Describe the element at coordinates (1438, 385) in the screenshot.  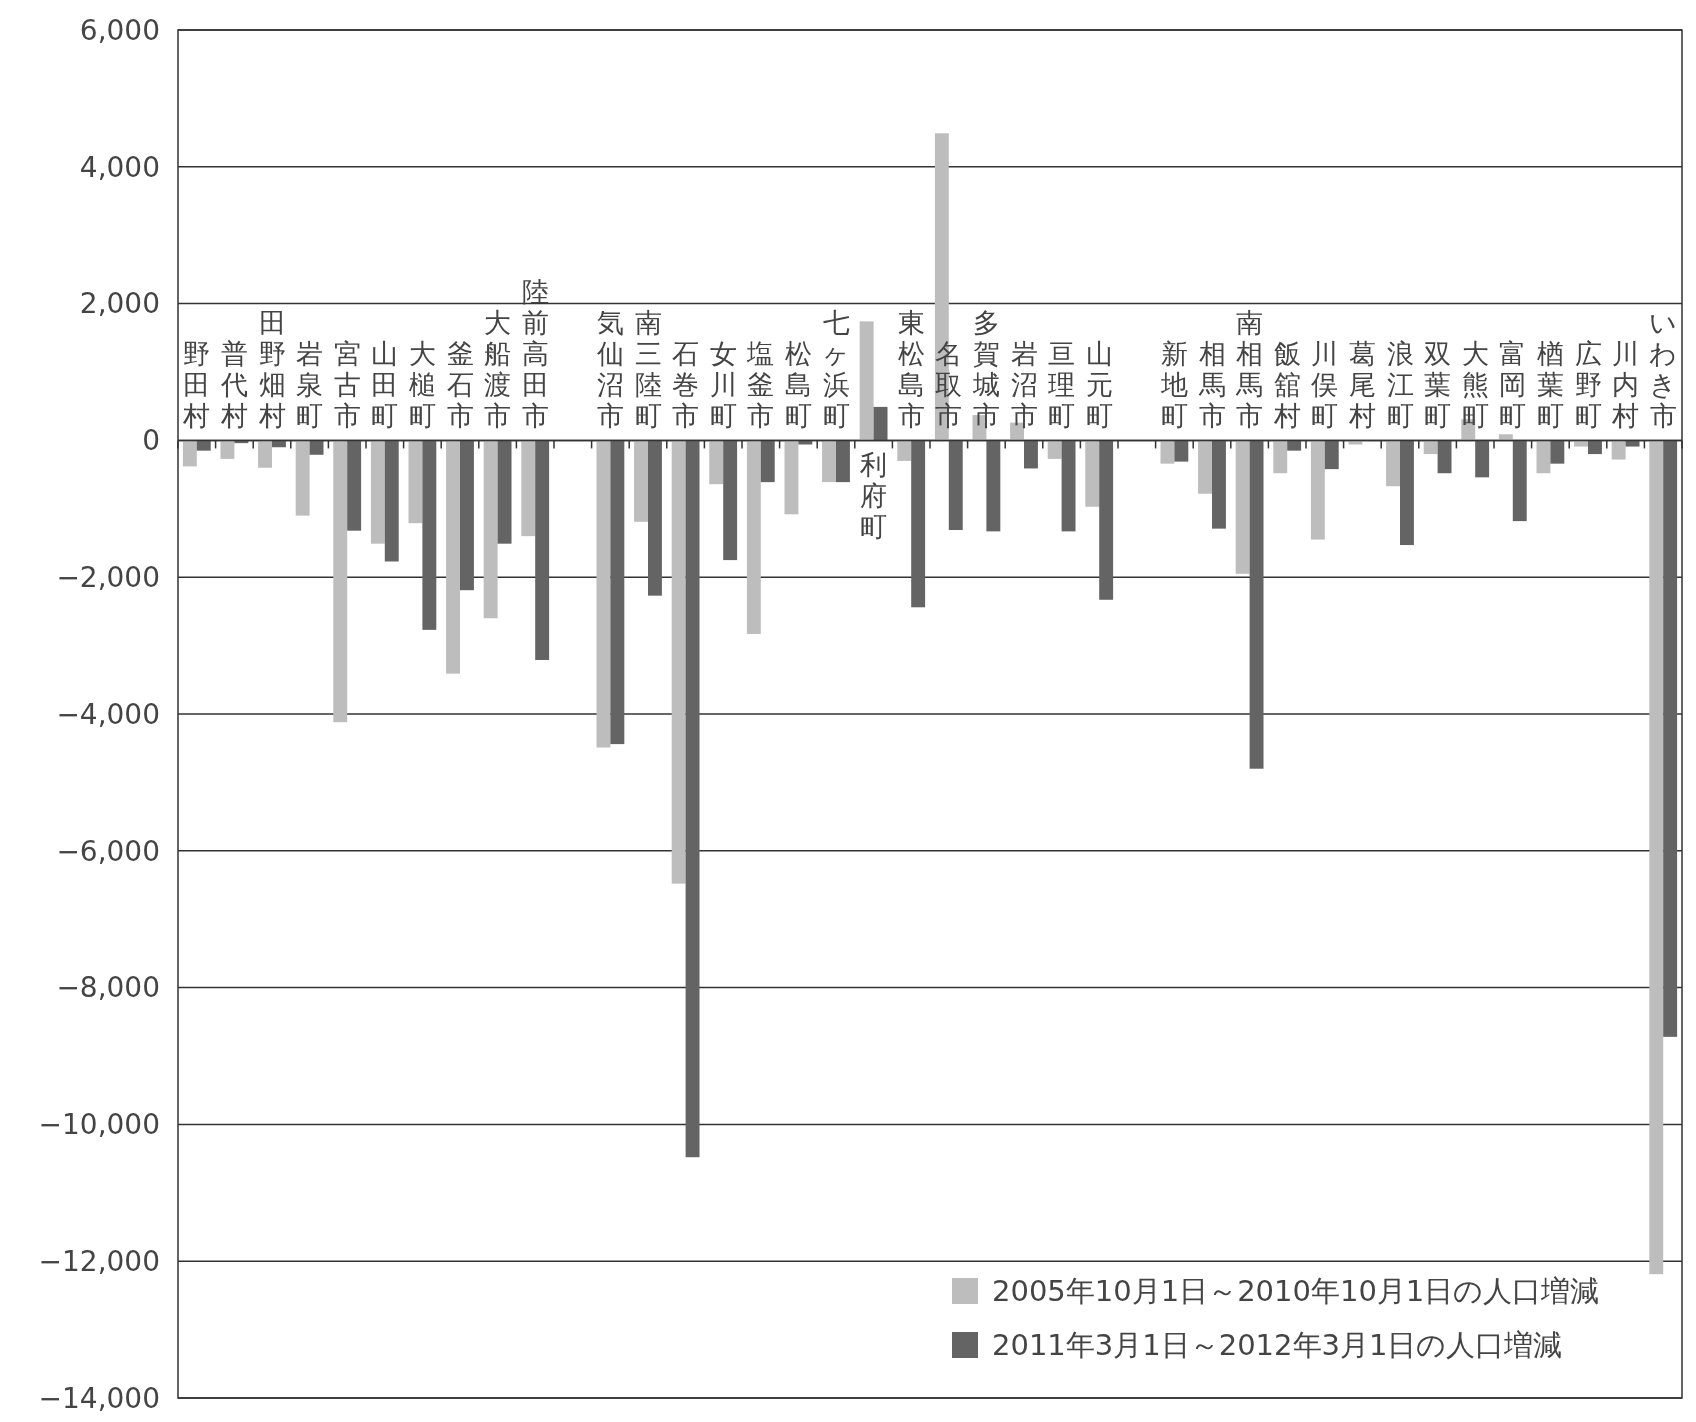
I see `x-tick-label: 双葉町` at that location.